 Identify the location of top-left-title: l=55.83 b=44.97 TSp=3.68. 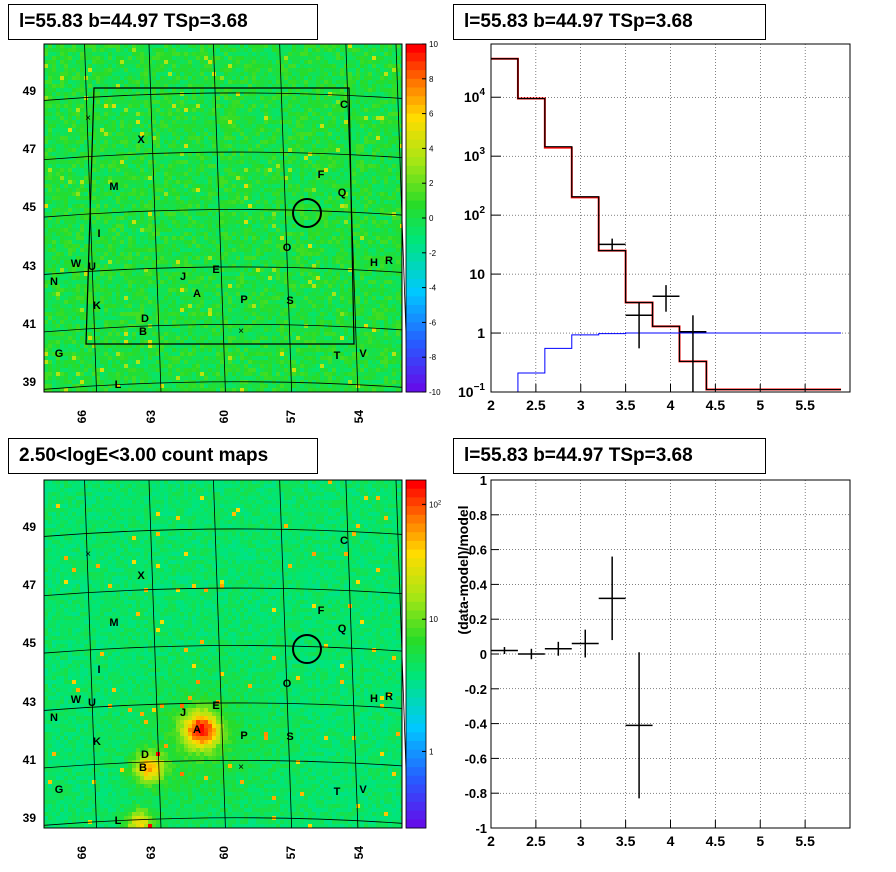
(163, 22).